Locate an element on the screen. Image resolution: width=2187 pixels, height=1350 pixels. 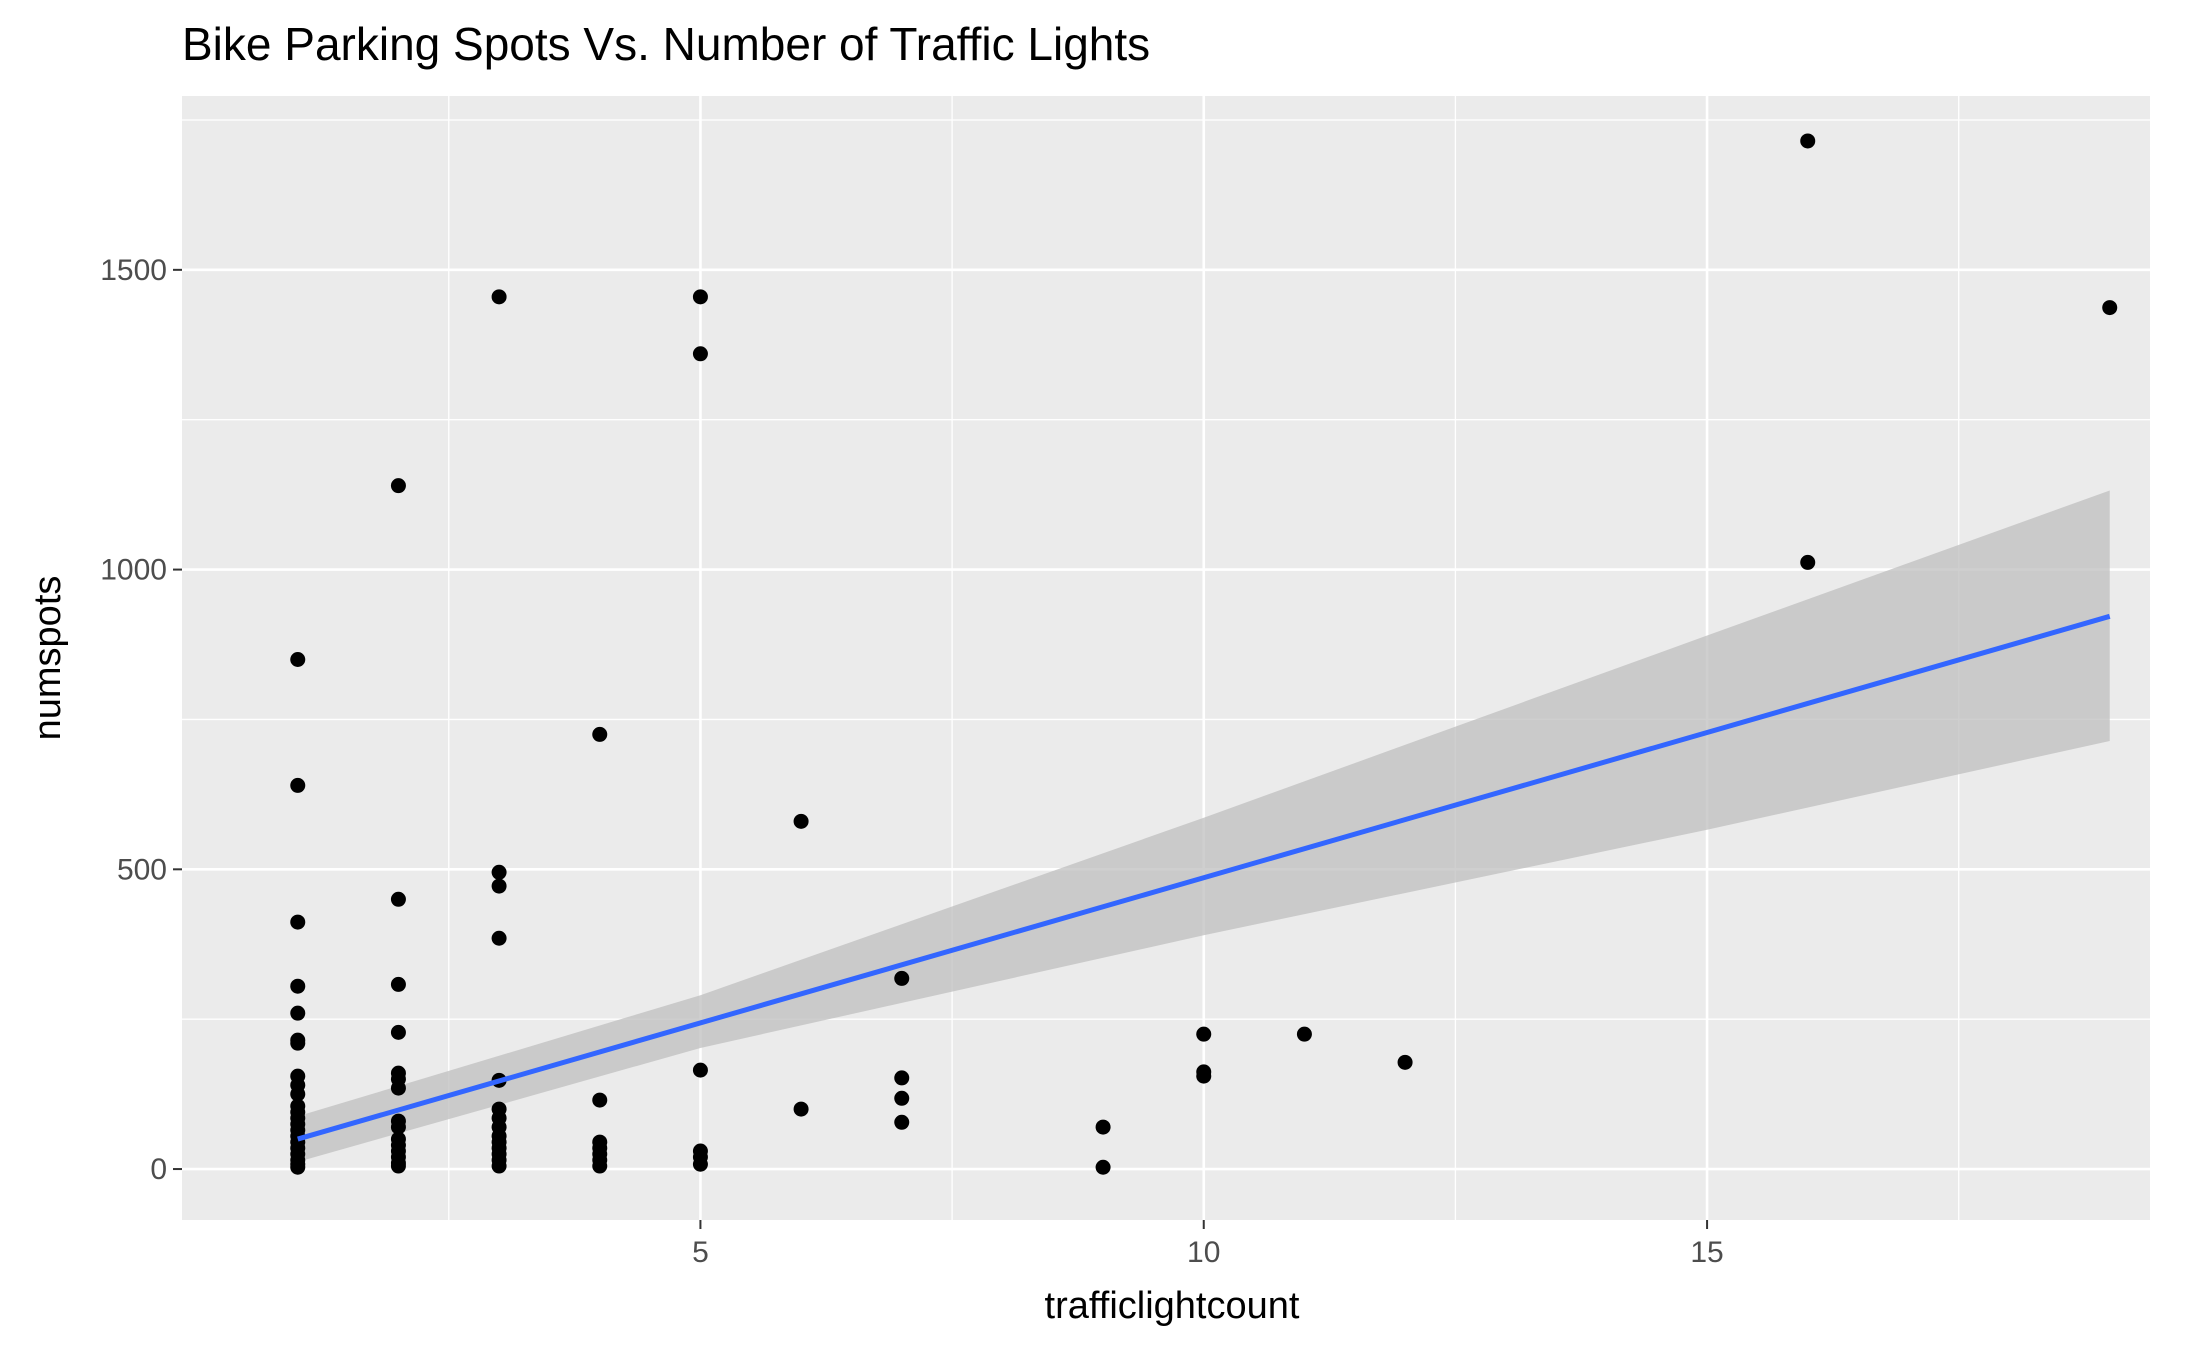
x-axis-title: trafficlightcount is located at coordinates (1172, 1306).